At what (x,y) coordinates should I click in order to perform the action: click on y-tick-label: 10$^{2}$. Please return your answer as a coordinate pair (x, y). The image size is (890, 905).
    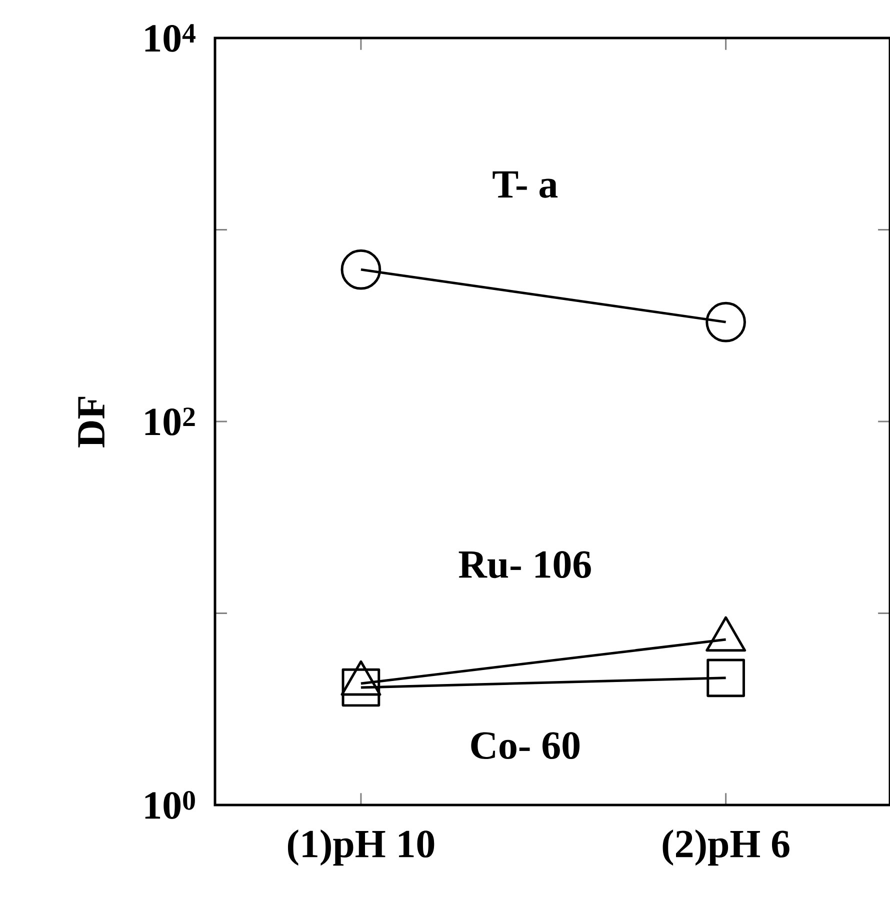
    Looking at the image, I should click on (170, 422).